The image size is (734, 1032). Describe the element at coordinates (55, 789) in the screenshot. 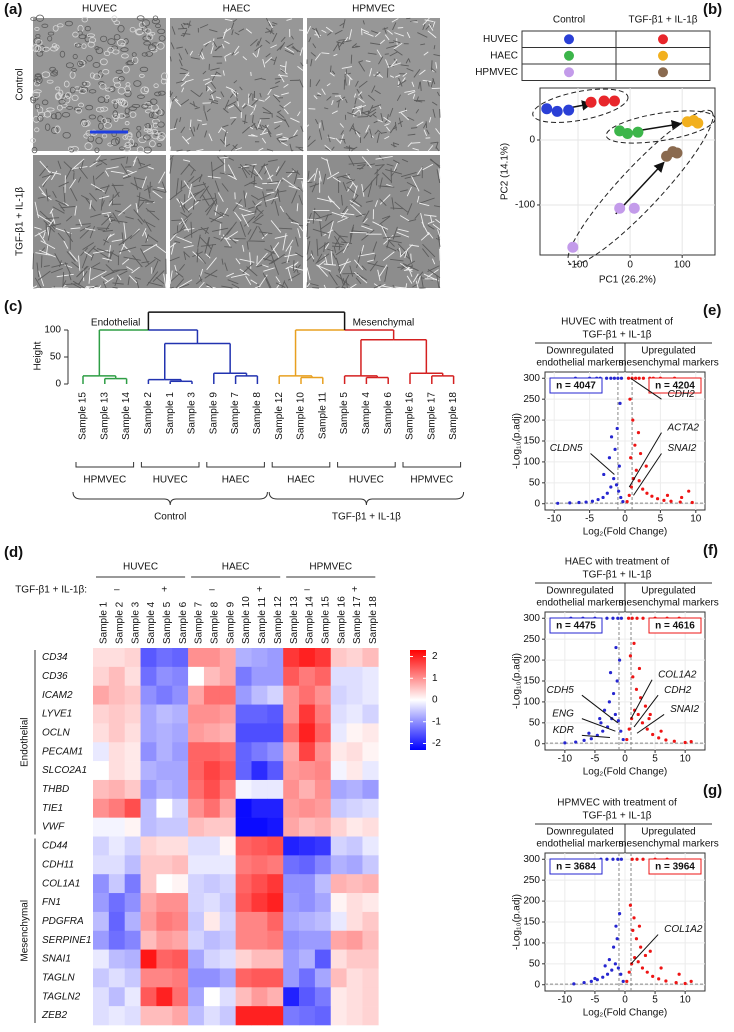

I see `row-label: THBD` at that location.